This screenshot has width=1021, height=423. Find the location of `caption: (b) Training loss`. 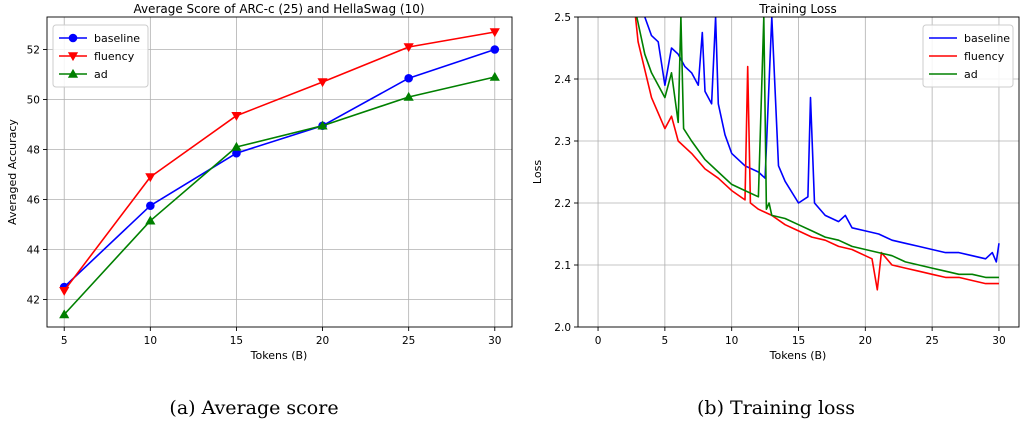

caption: (b) Training loss is located at coordinates (776, 408).